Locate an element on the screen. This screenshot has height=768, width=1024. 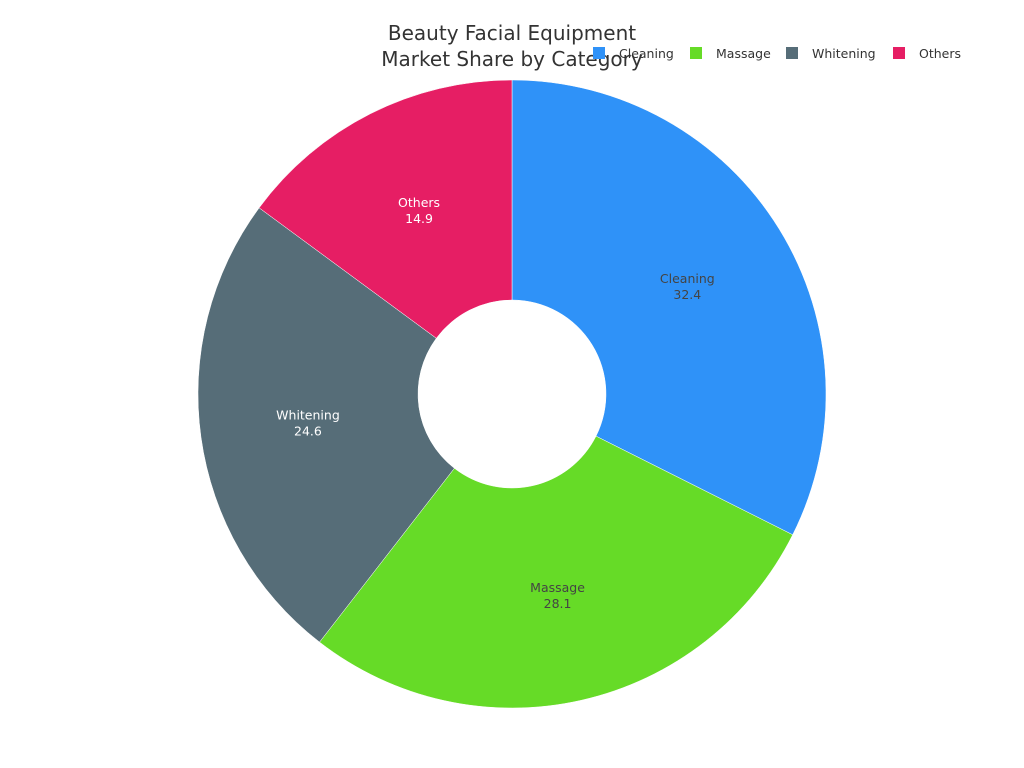
legend: Cleaning Massage Whitening Others is located at coordinates (777, 53).